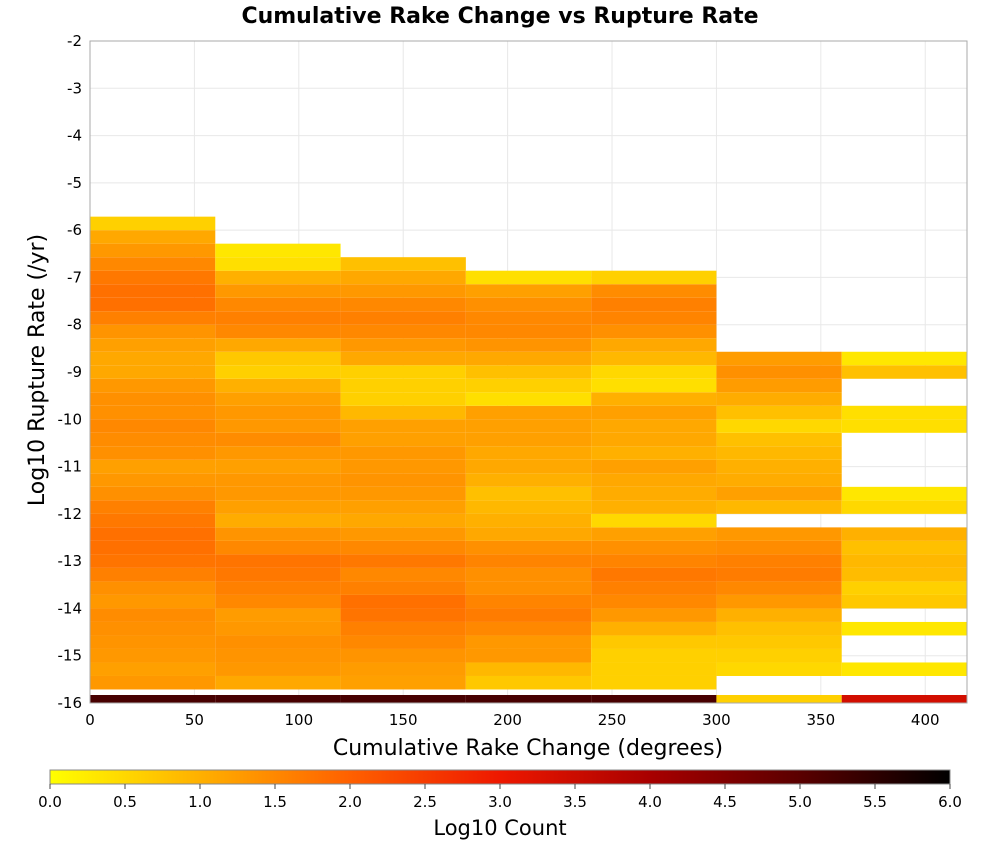  What do you see at coordinates (950, 802) in the screenshot?
I see `colorbar-tick-label: 6.0` at bounding box center [950, 802].